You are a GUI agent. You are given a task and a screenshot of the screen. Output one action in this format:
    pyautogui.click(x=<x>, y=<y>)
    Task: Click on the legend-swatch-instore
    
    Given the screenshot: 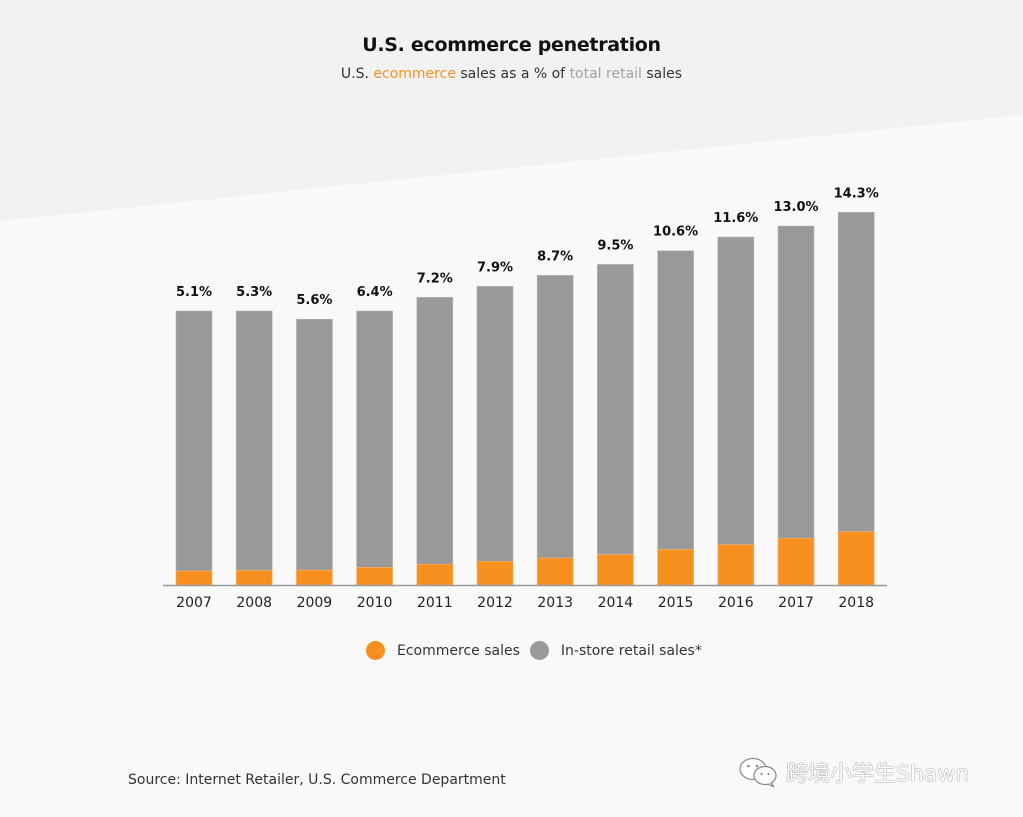 What is the action you would take?
    pyautogui.click(x=539, y=650)
    